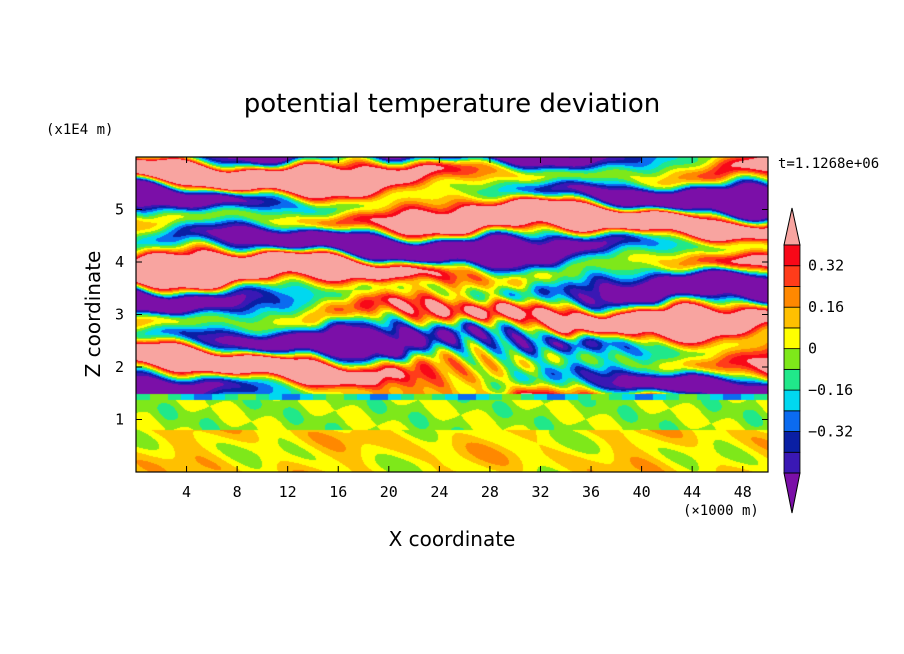 The height and width of the screenshot is (654, 904). Describe the element at coordinates (591, 492) in the screenshot. I see `x-tick-label: 36` at that location.